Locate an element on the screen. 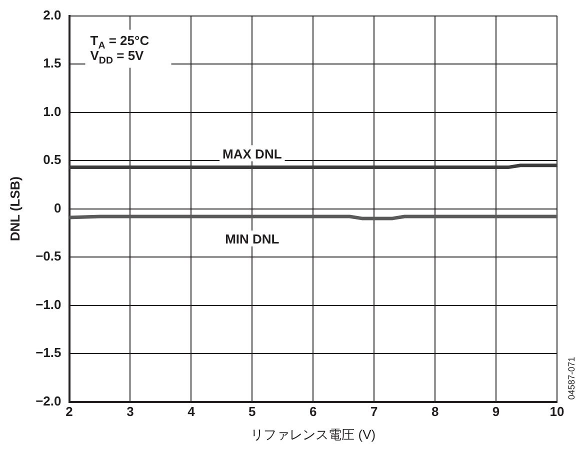 This screenshot has height=451, width=579. text: 04587-071 is located at coordinates (571, 378).